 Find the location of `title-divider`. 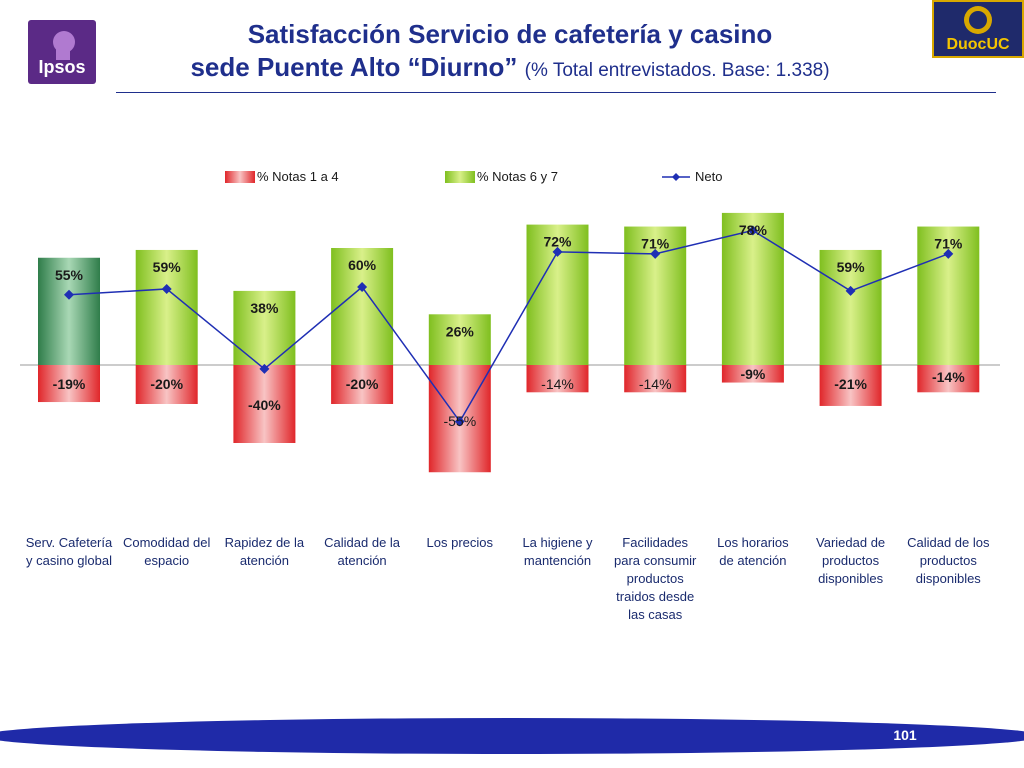

title-divider is located at coordinates (556, 92).